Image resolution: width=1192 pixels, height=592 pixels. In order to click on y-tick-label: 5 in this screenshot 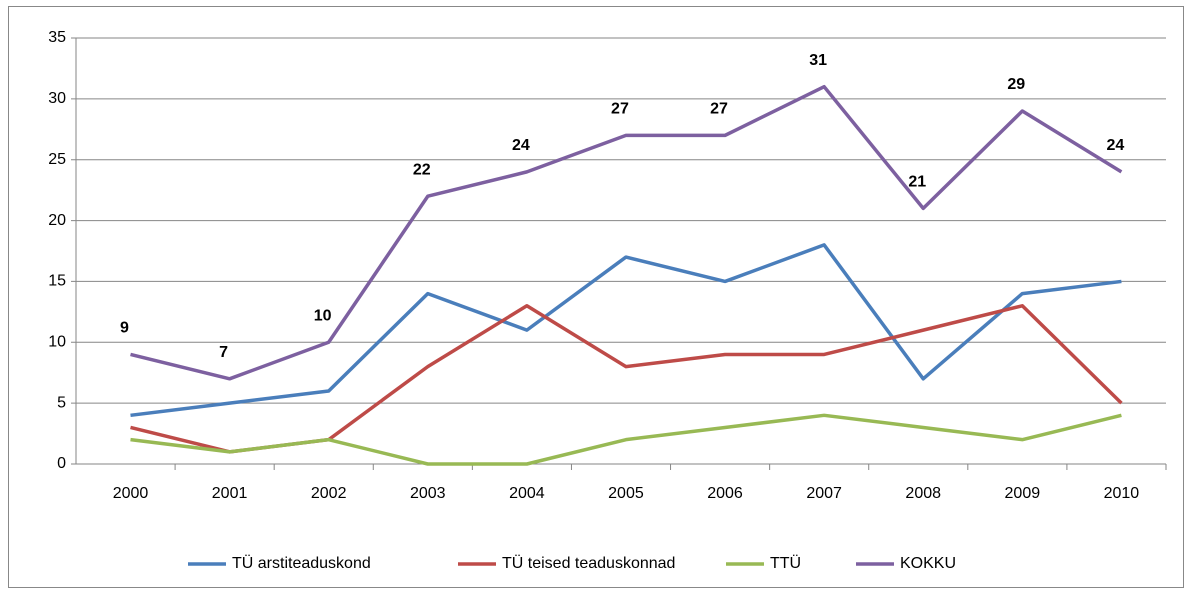, I will do `click(61, 402)`.